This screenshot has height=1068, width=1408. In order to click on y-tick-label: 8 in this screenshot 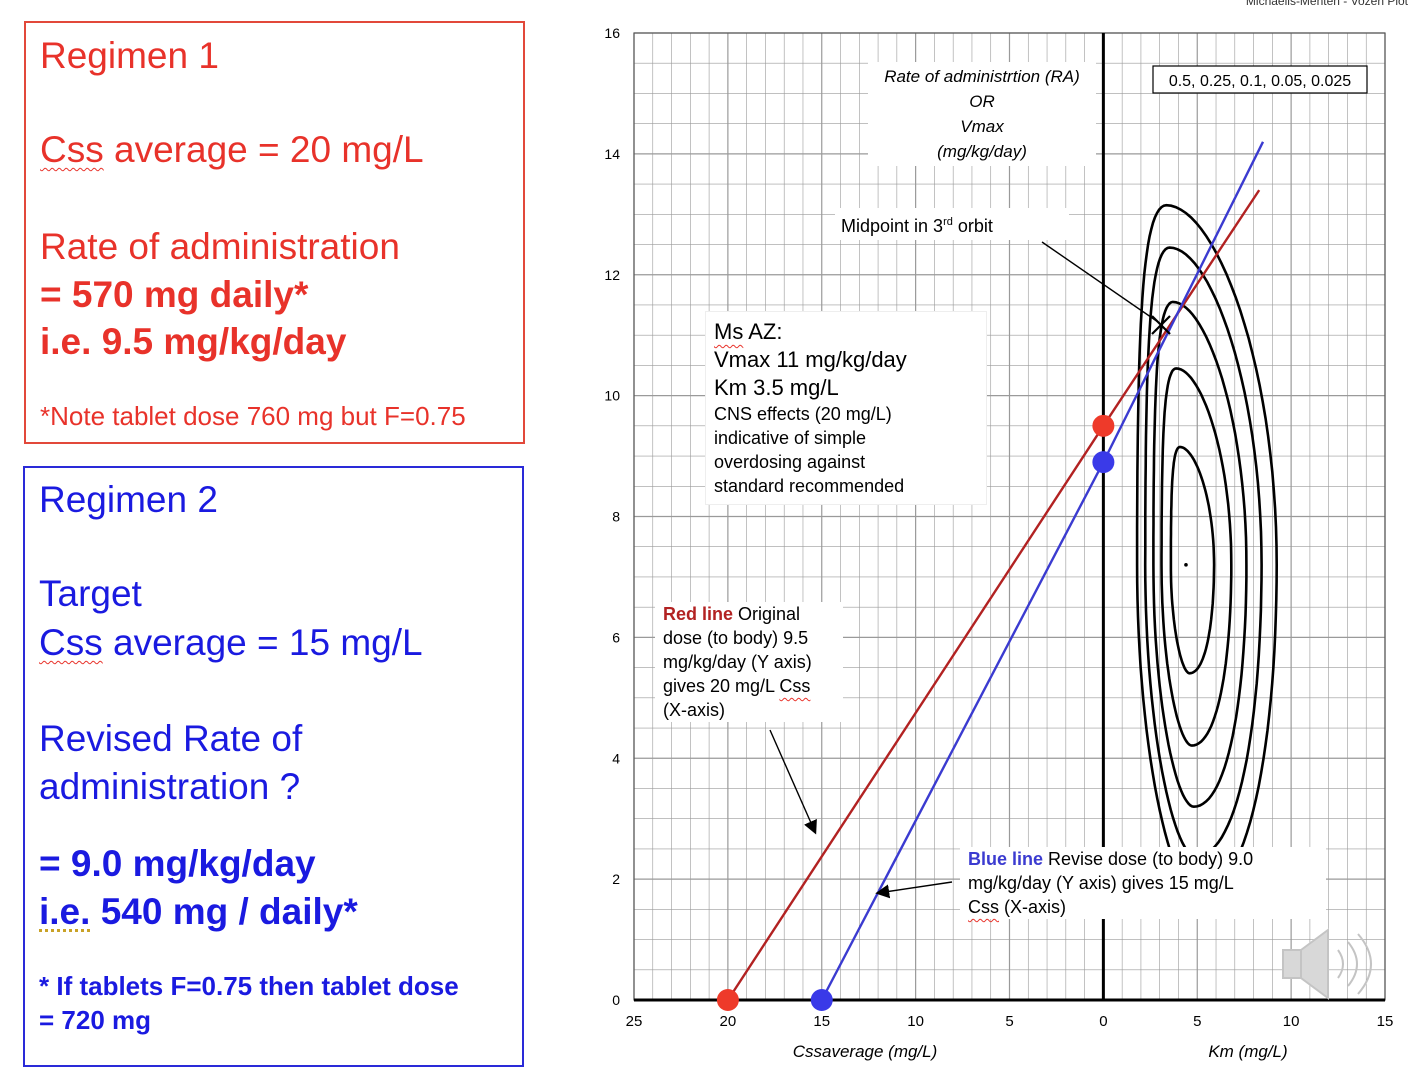, I will do `click(616, 517)`.